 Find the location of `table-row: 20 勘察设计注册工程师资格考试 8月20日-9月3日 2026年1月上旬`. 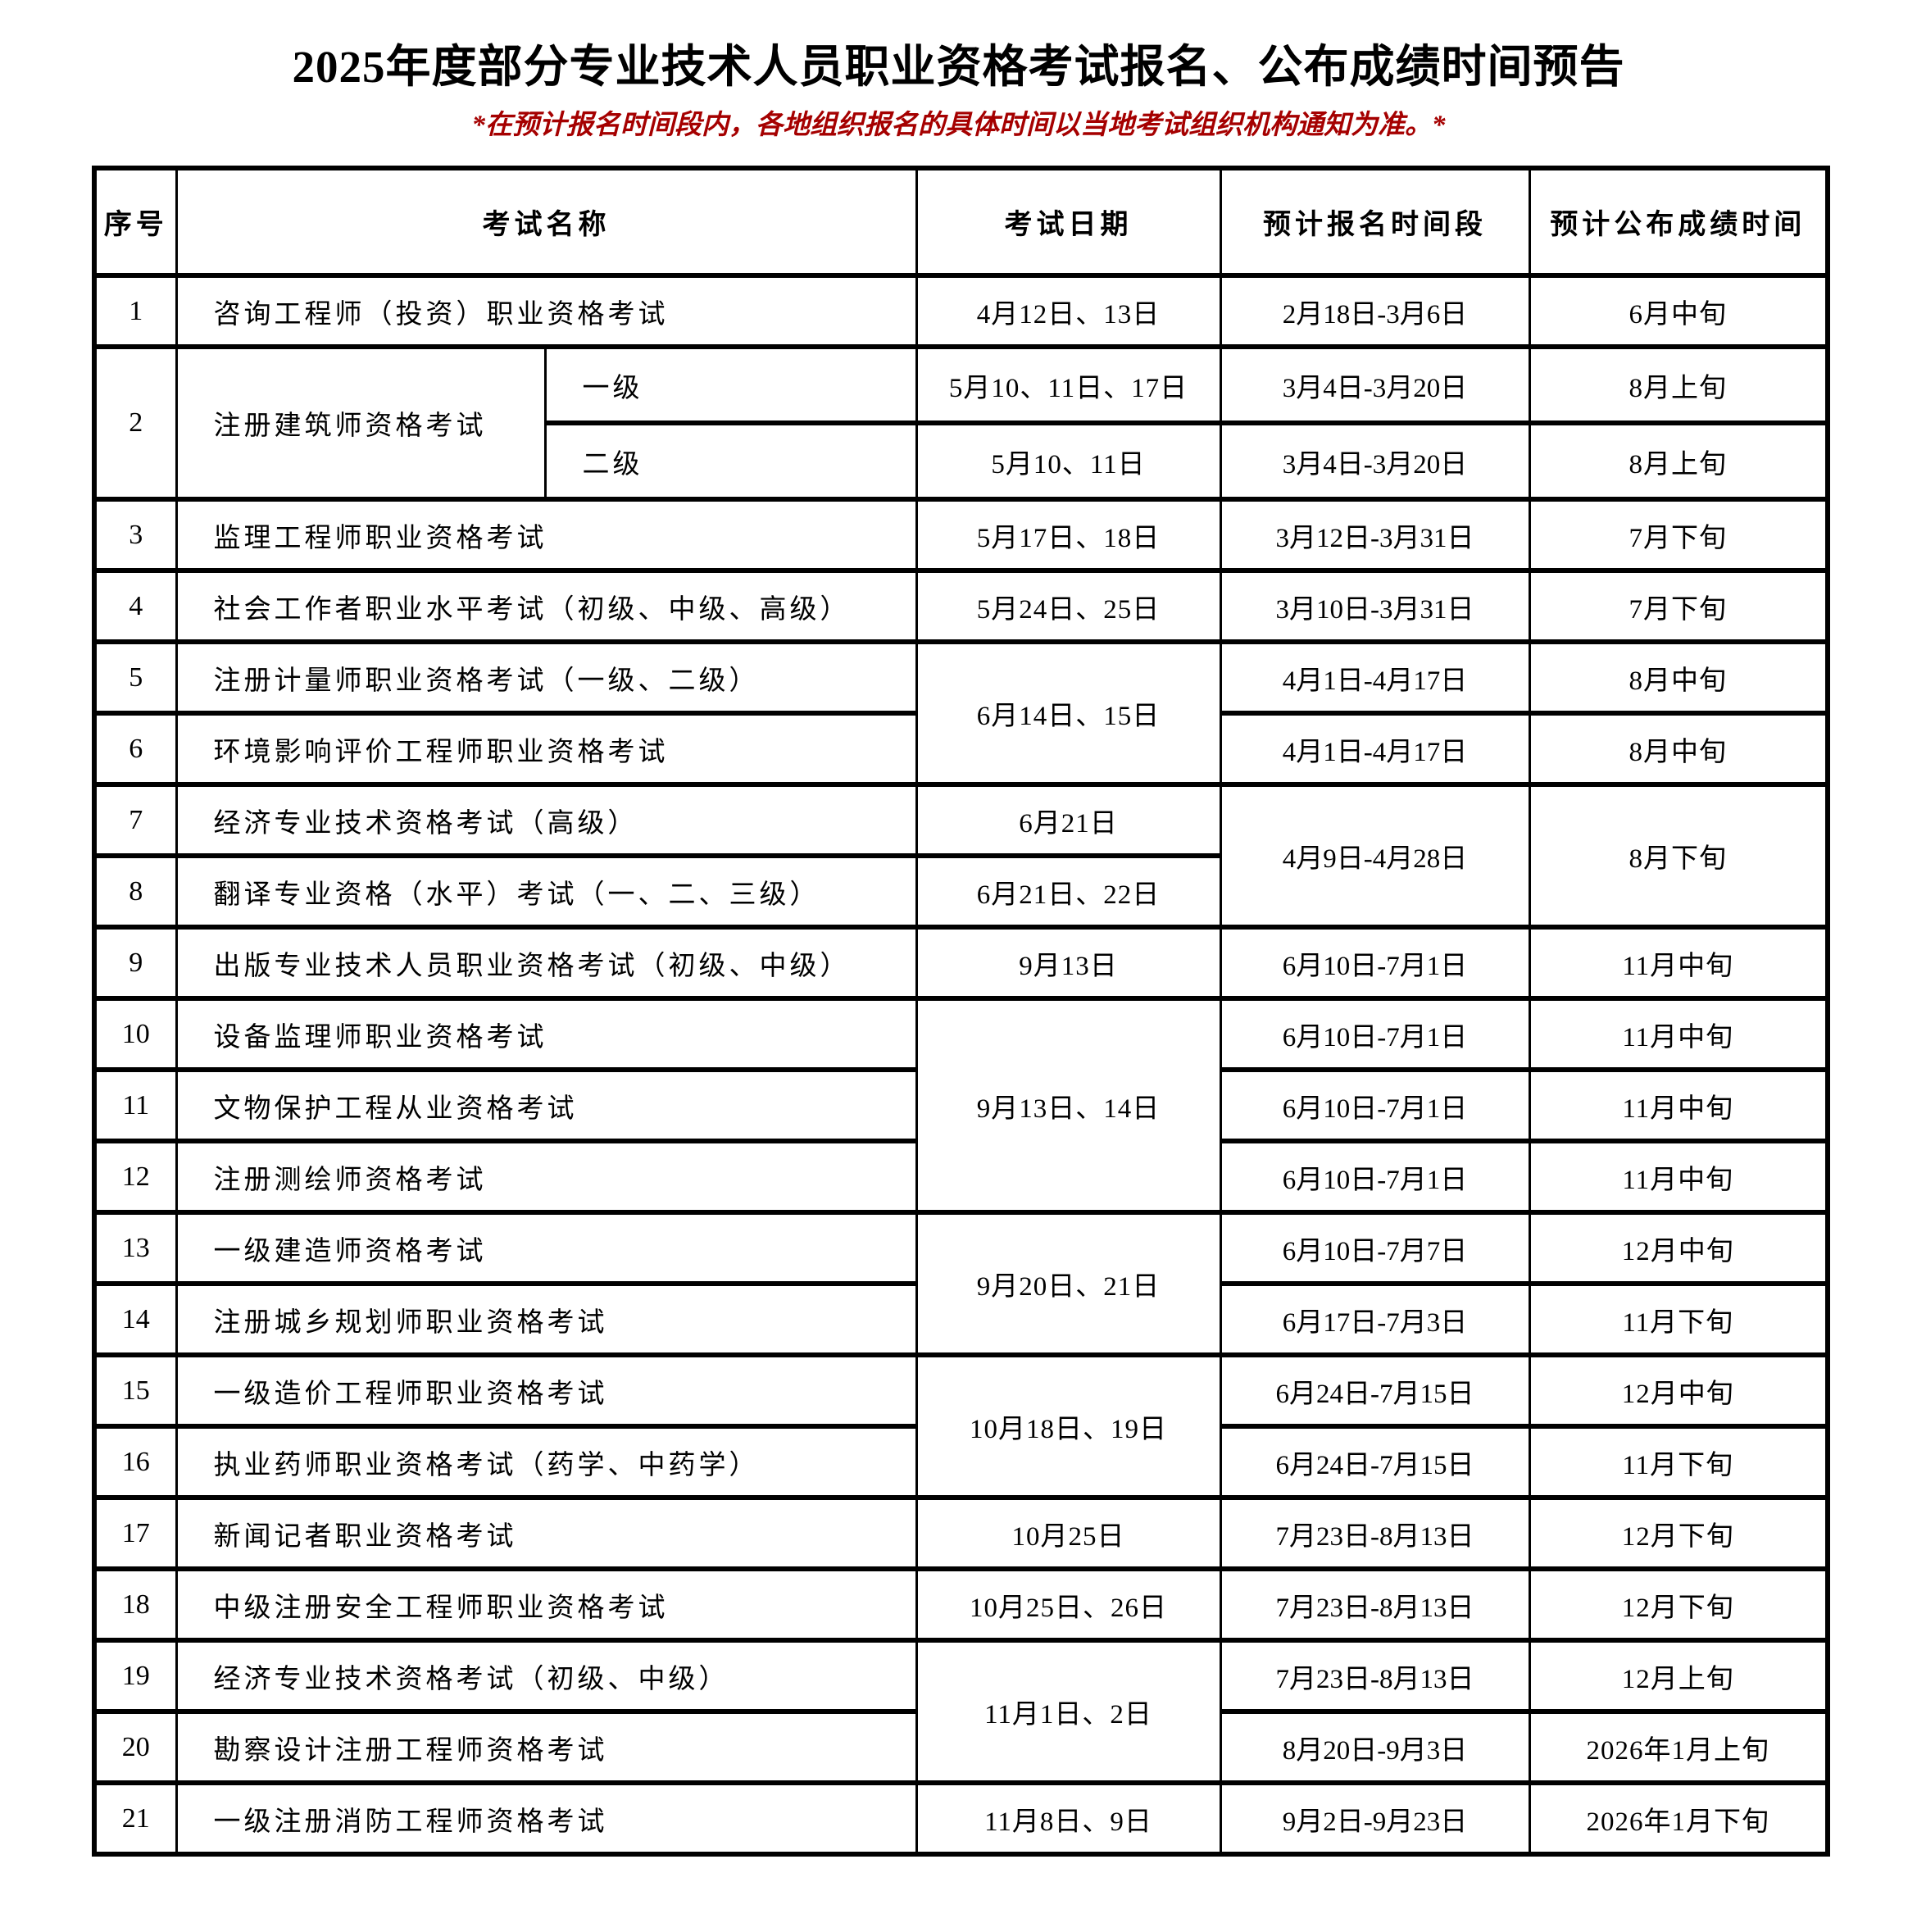

table-row: 20 勘察设计注册工程师资格考试 8月20日-9月3日 2026年1月上旬 is located at coordinates (961, 1747).